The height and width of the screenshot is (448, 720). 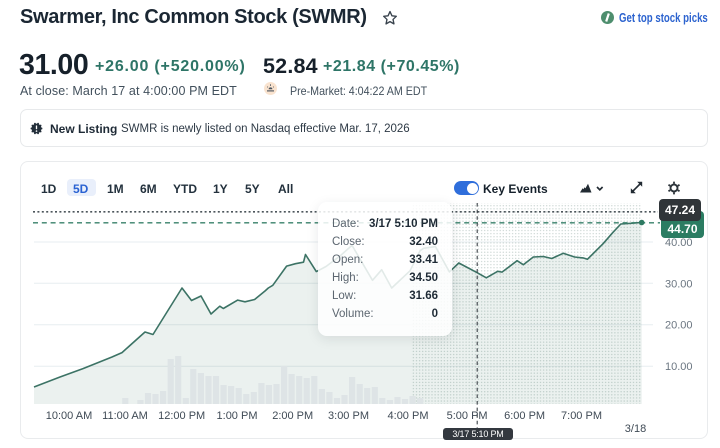 I want to click on svg-text: 20.00, so click(x=679, y=326).